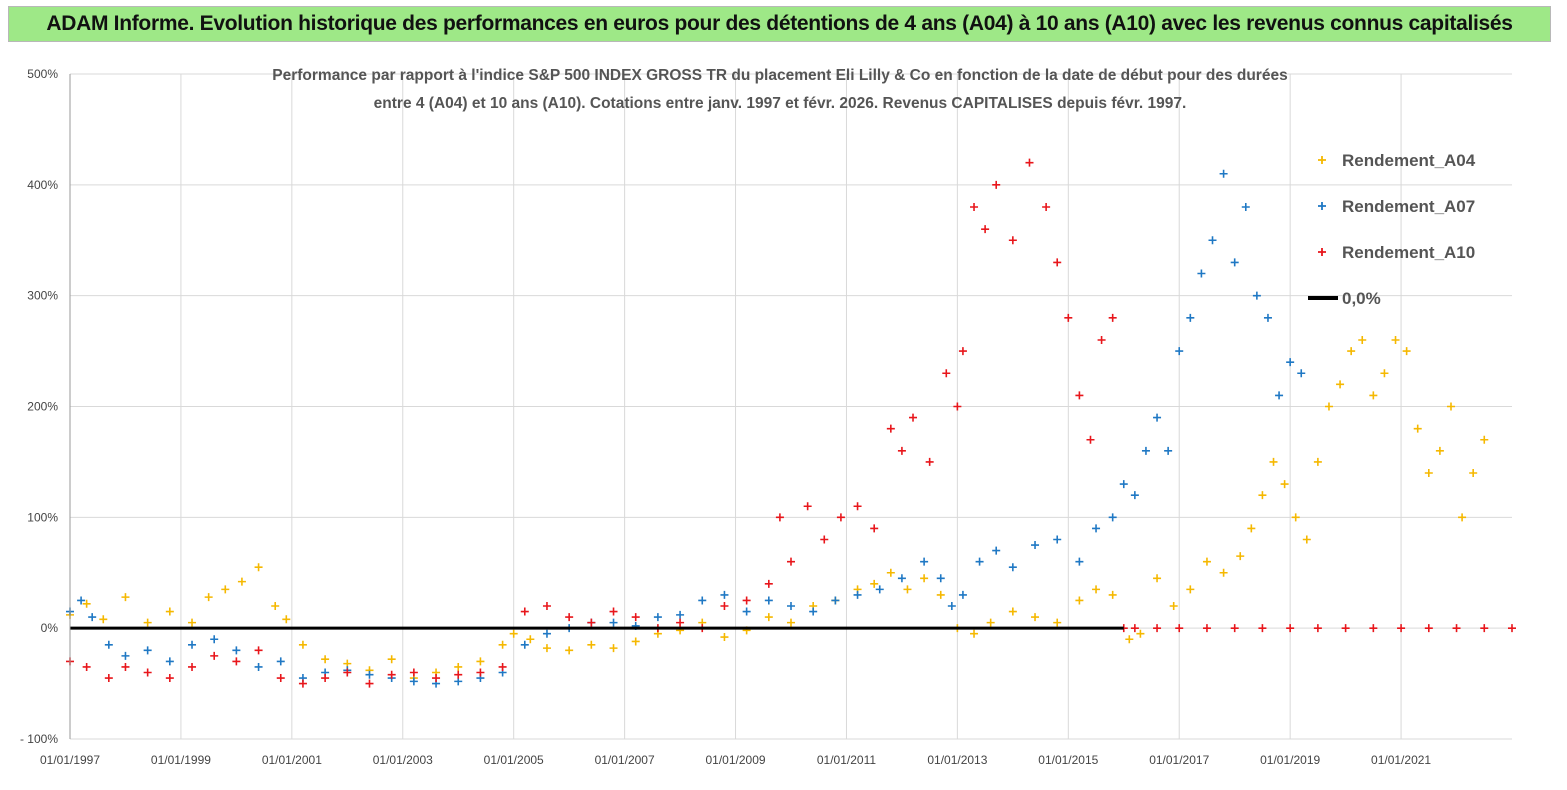 The image size is (1567, 790). I want to click on legend-marker-swatch, so click(1322, 252).